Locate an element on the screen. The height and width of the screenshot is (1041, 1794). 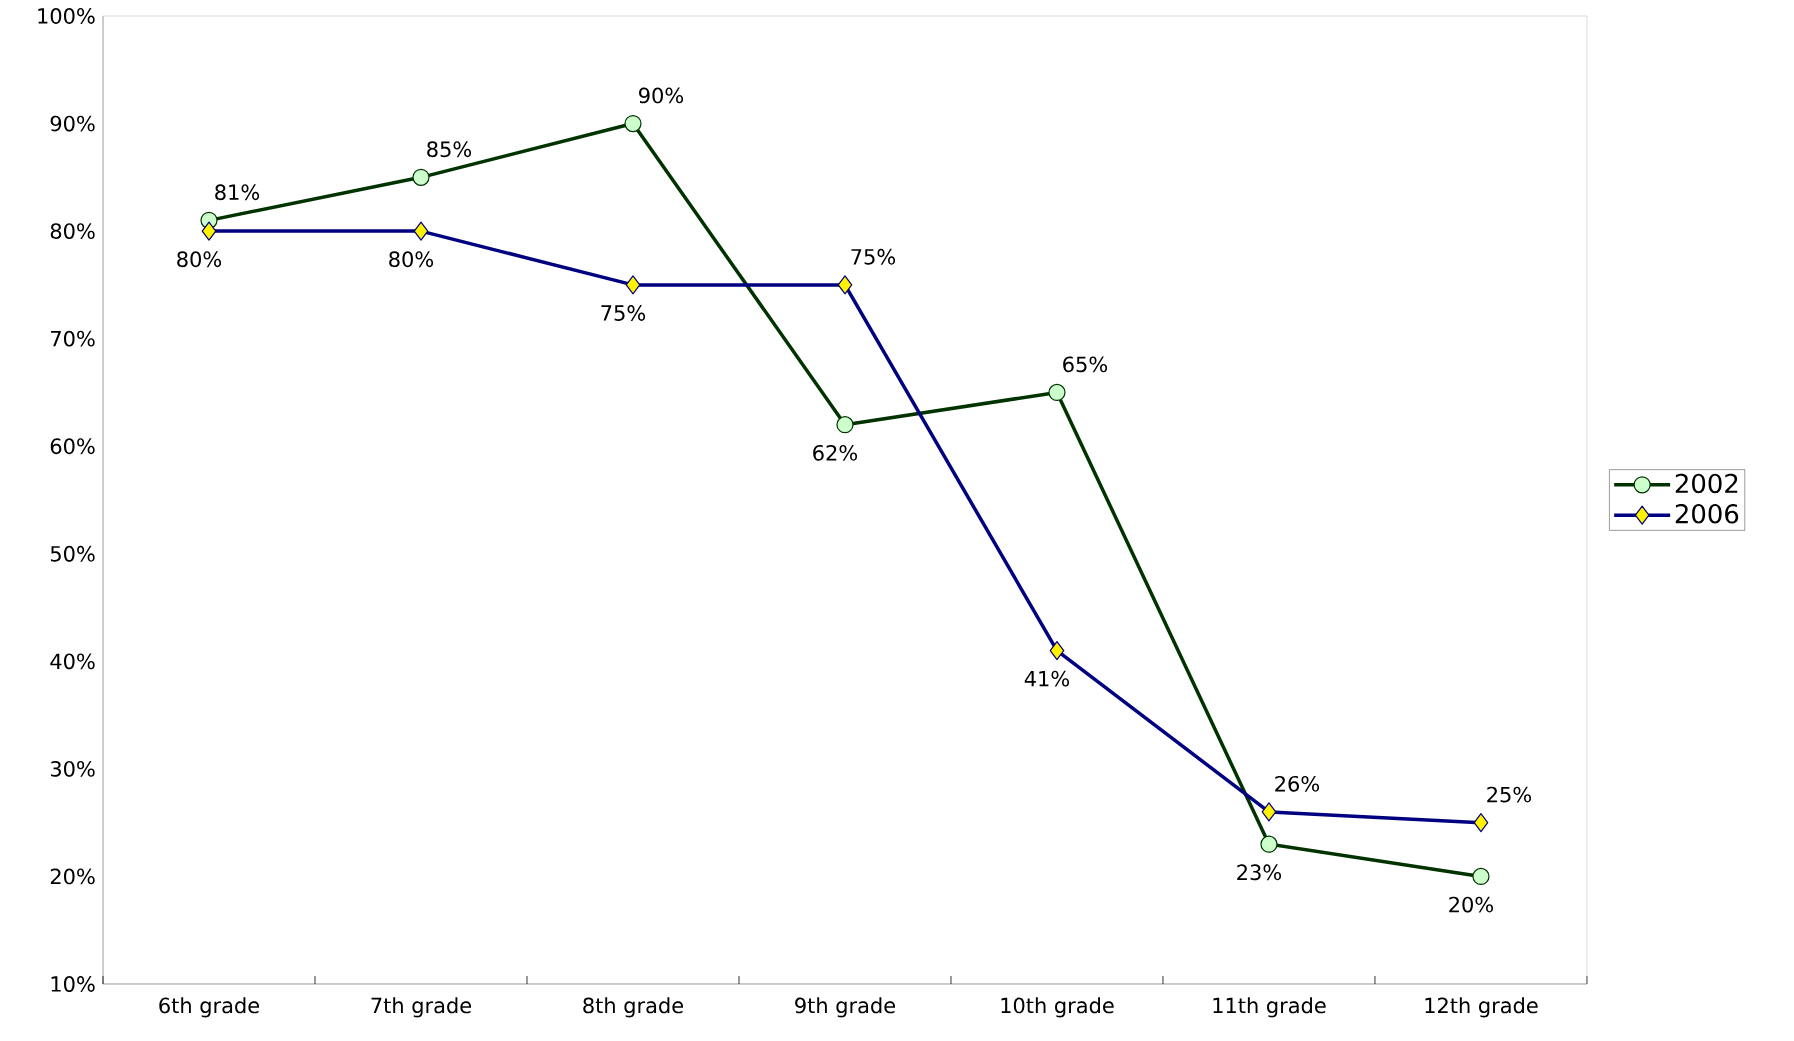
data-label: 25% is located at coordinates (1509, 794).